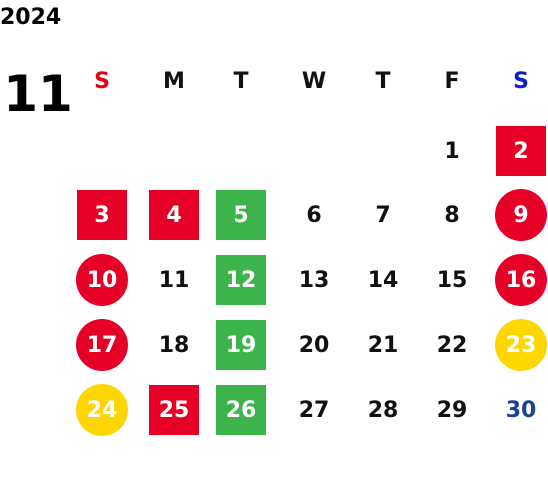 This screenshot has width=548, height=503. I want to click on weekday-label: W, so click(314, 81).